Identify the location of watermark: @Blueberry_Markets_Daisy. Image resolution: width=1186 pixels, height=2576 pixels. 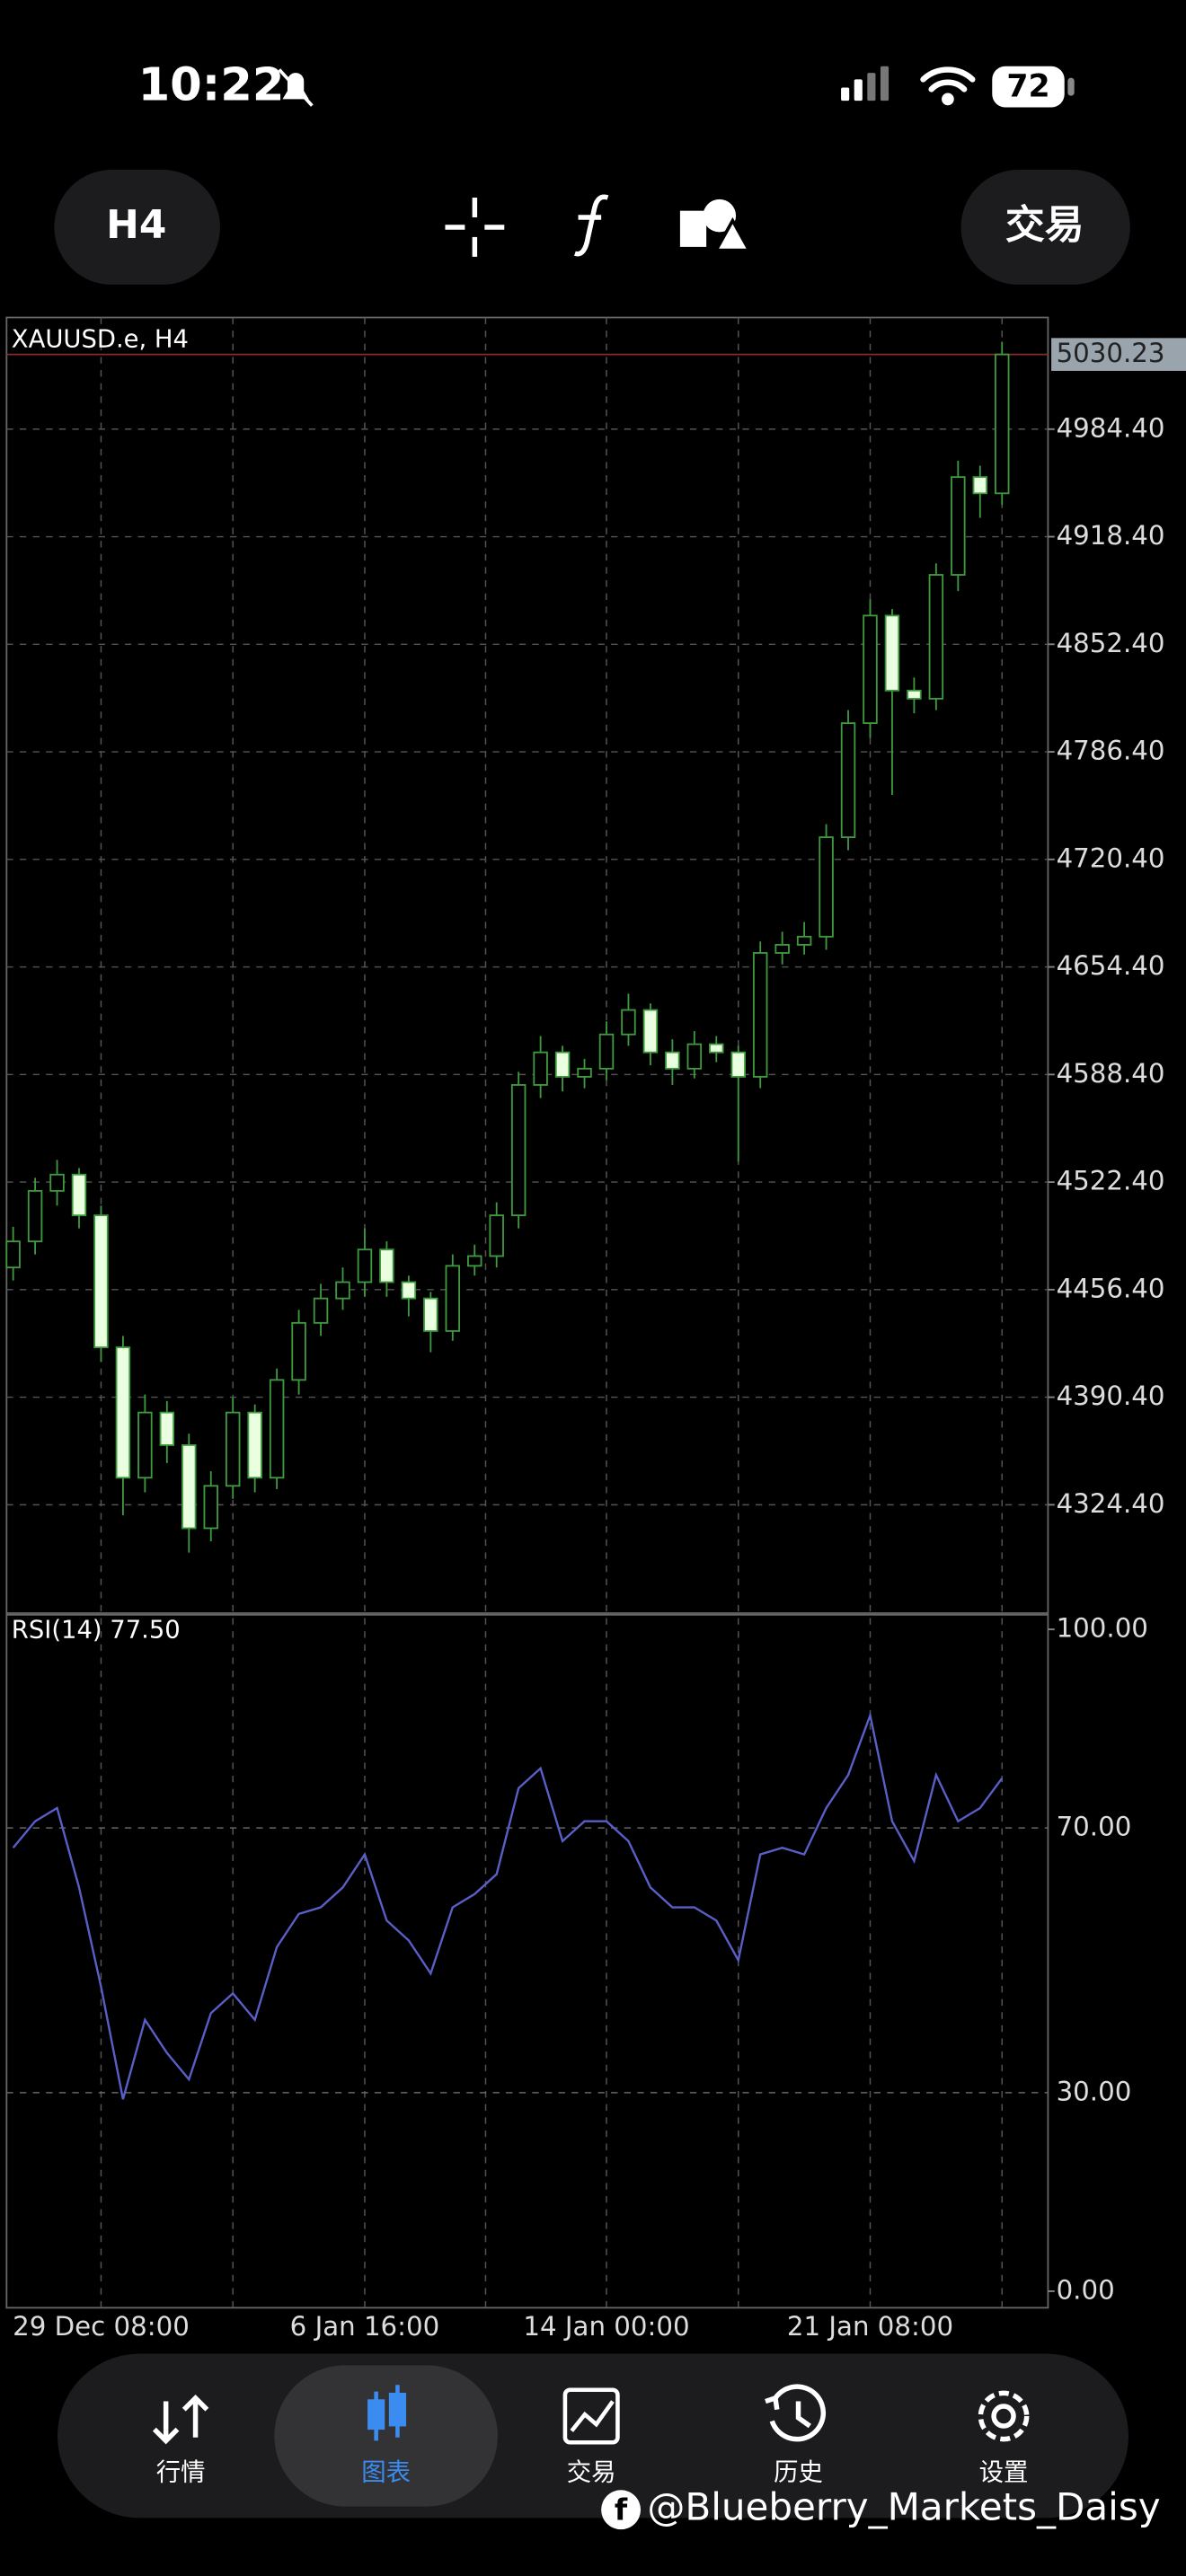
(903, 2507).